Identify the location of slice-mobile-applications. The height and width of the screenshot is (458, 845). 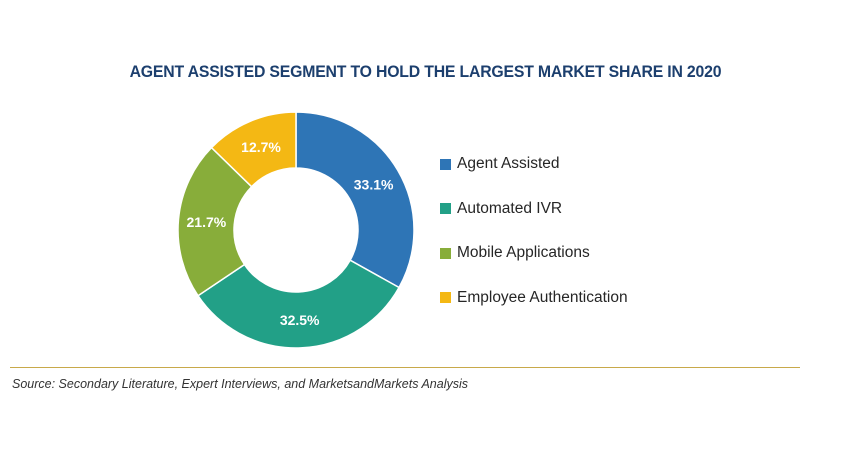
(215, 221).